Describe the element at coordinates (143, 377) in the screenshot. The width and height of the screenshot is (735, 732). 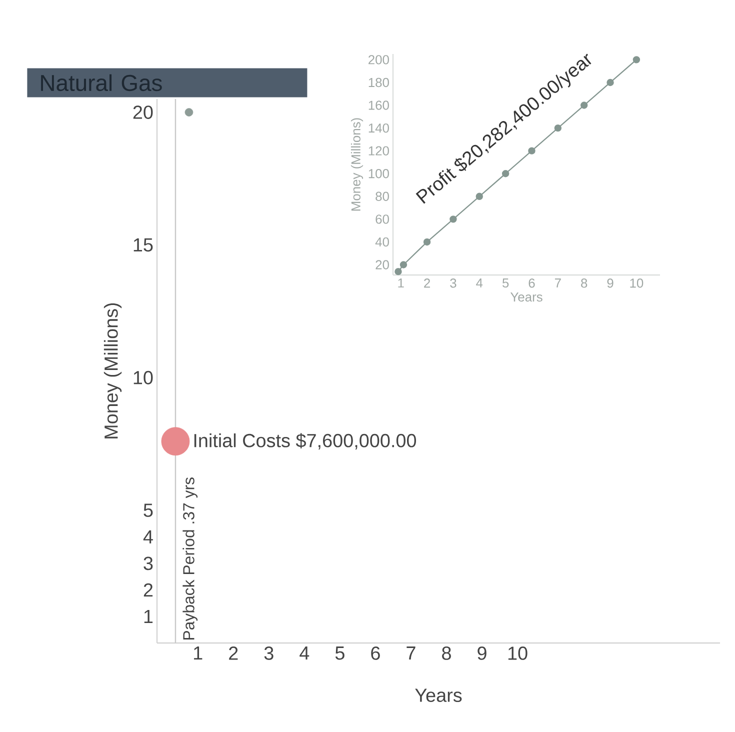
I see `y-tick-label: 10` at that location.